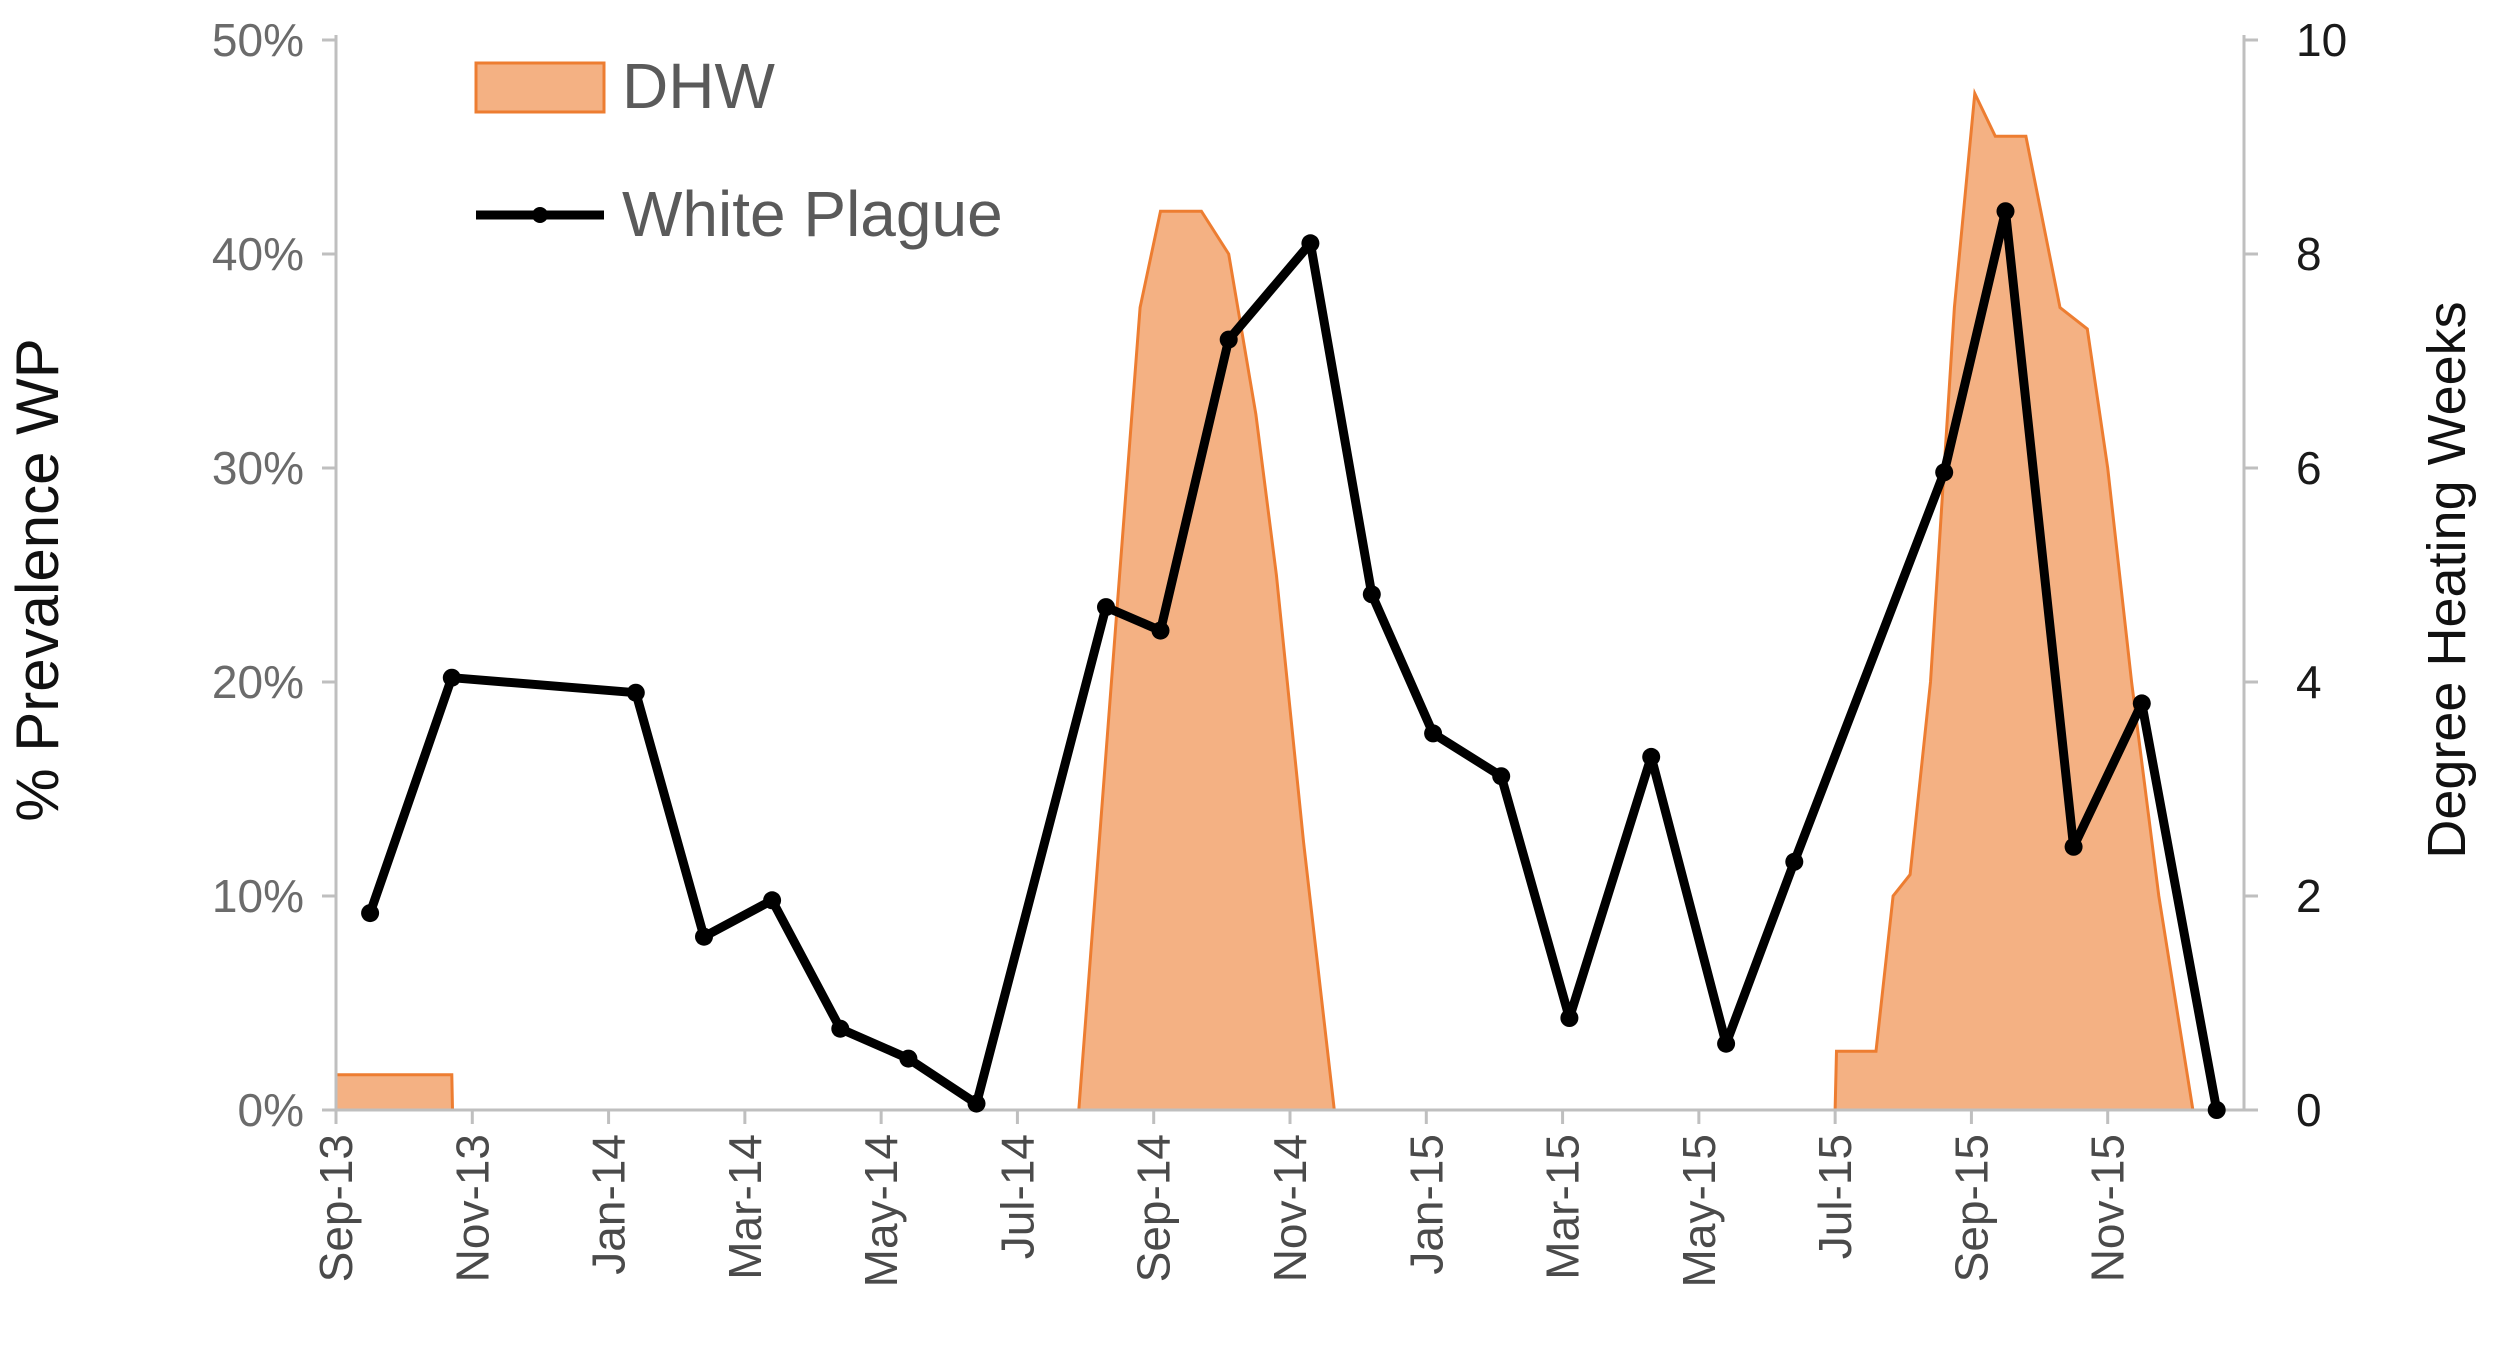 This screenshot has height=1363, width=2500. I want to click on x-tick-label: Sep-13, so click(336, 1208).